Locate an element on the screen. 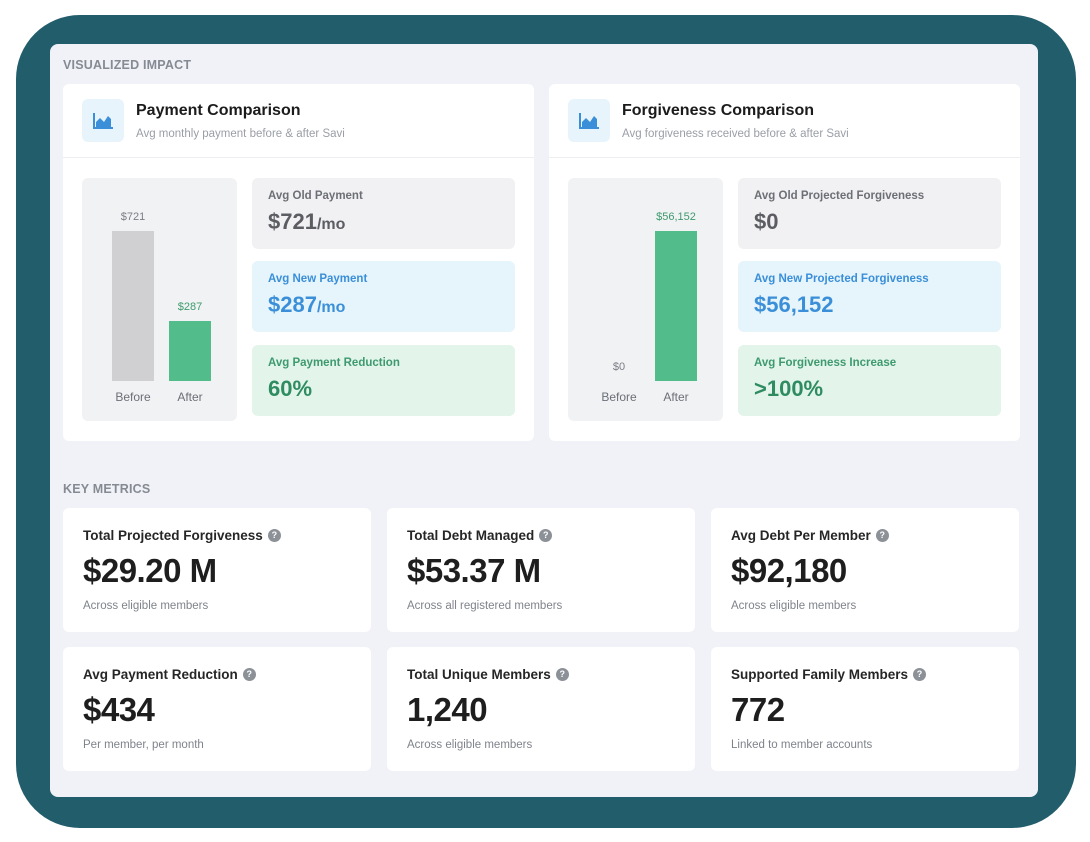  metric-value: $29.20 M is located at coordinates (150, 570).